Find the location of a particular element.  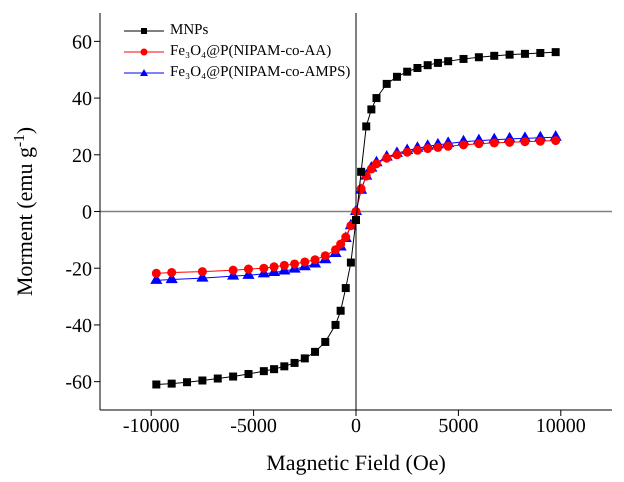

x-tick-label: 0 is located at coordinates (356, 426).